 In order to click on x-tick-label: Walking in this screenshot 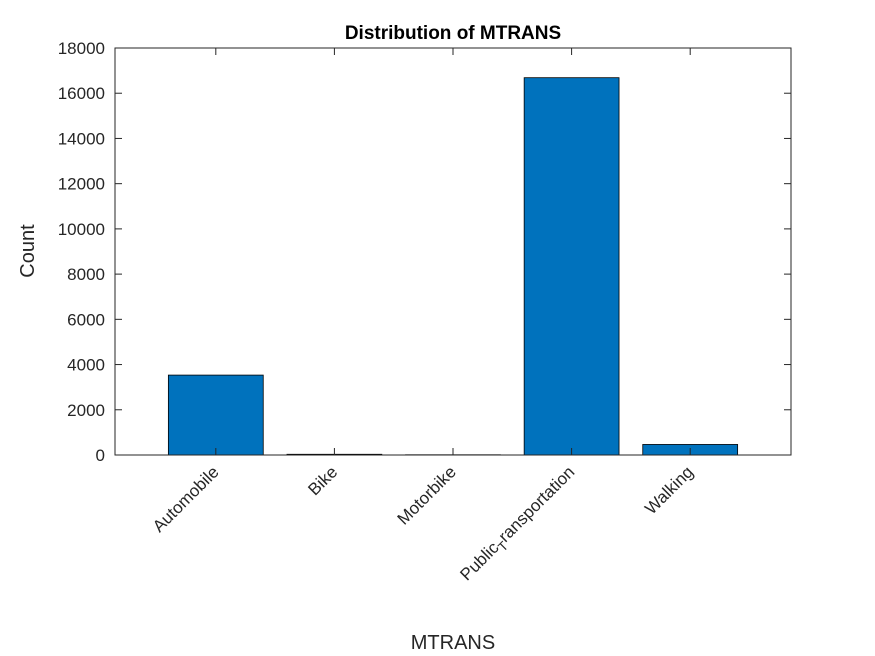, I will do `click(669, 490)`.